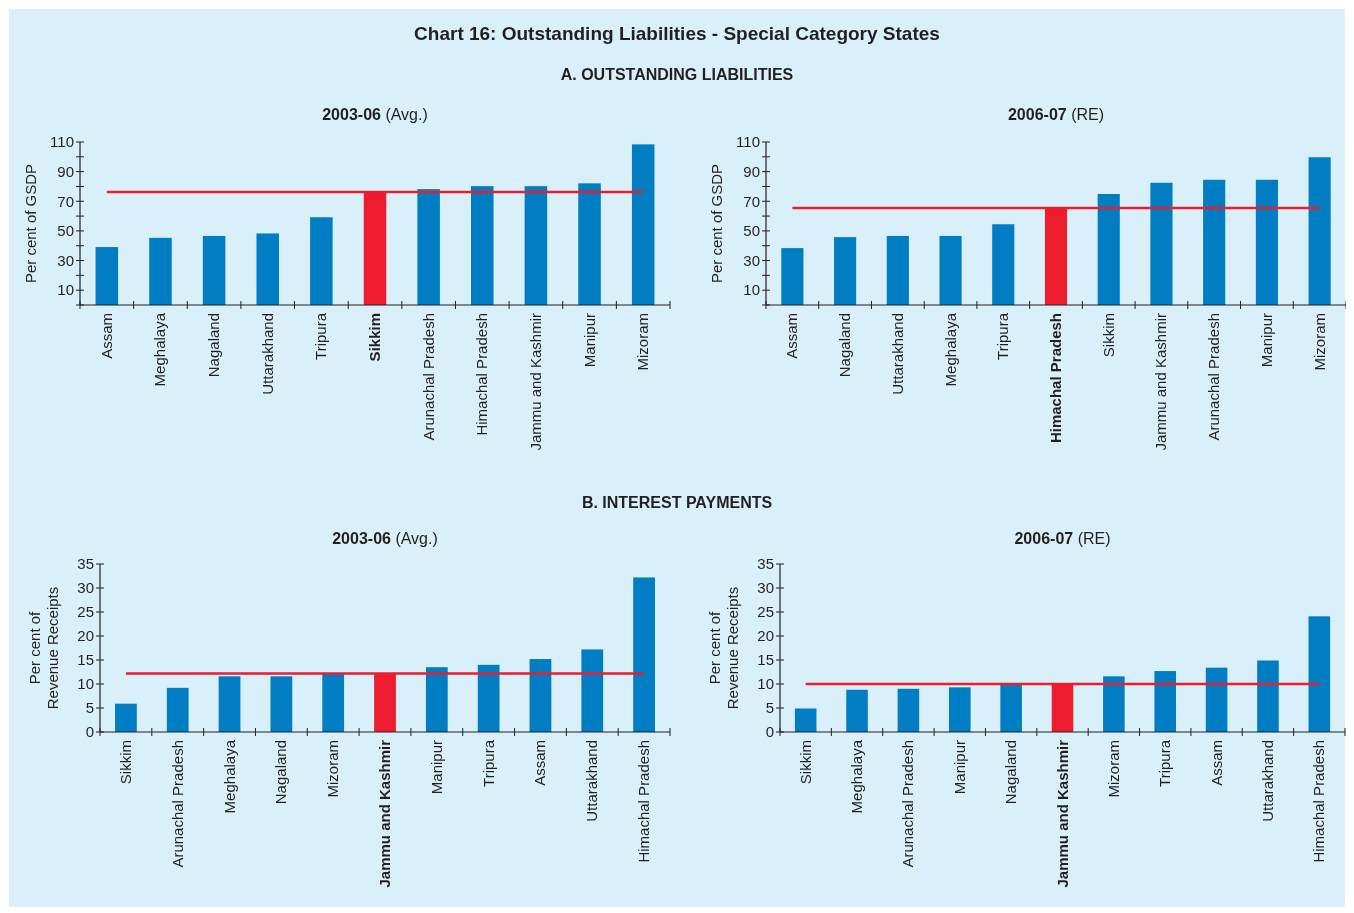 The image size is (1354, 913). Describe the element at coordinates (765, 684) in the screenshot. I see `y-tick-label: 10` at that location.